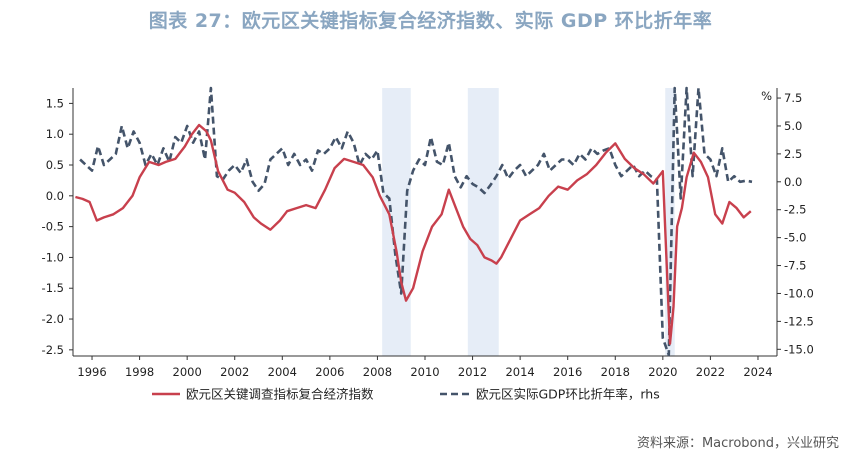 This screenshot has height=462, width=861. What do you see at coordinates (282, 372) in the screenshot?
I see `x-tick-label: 2004` at bounding box center [282, 372].